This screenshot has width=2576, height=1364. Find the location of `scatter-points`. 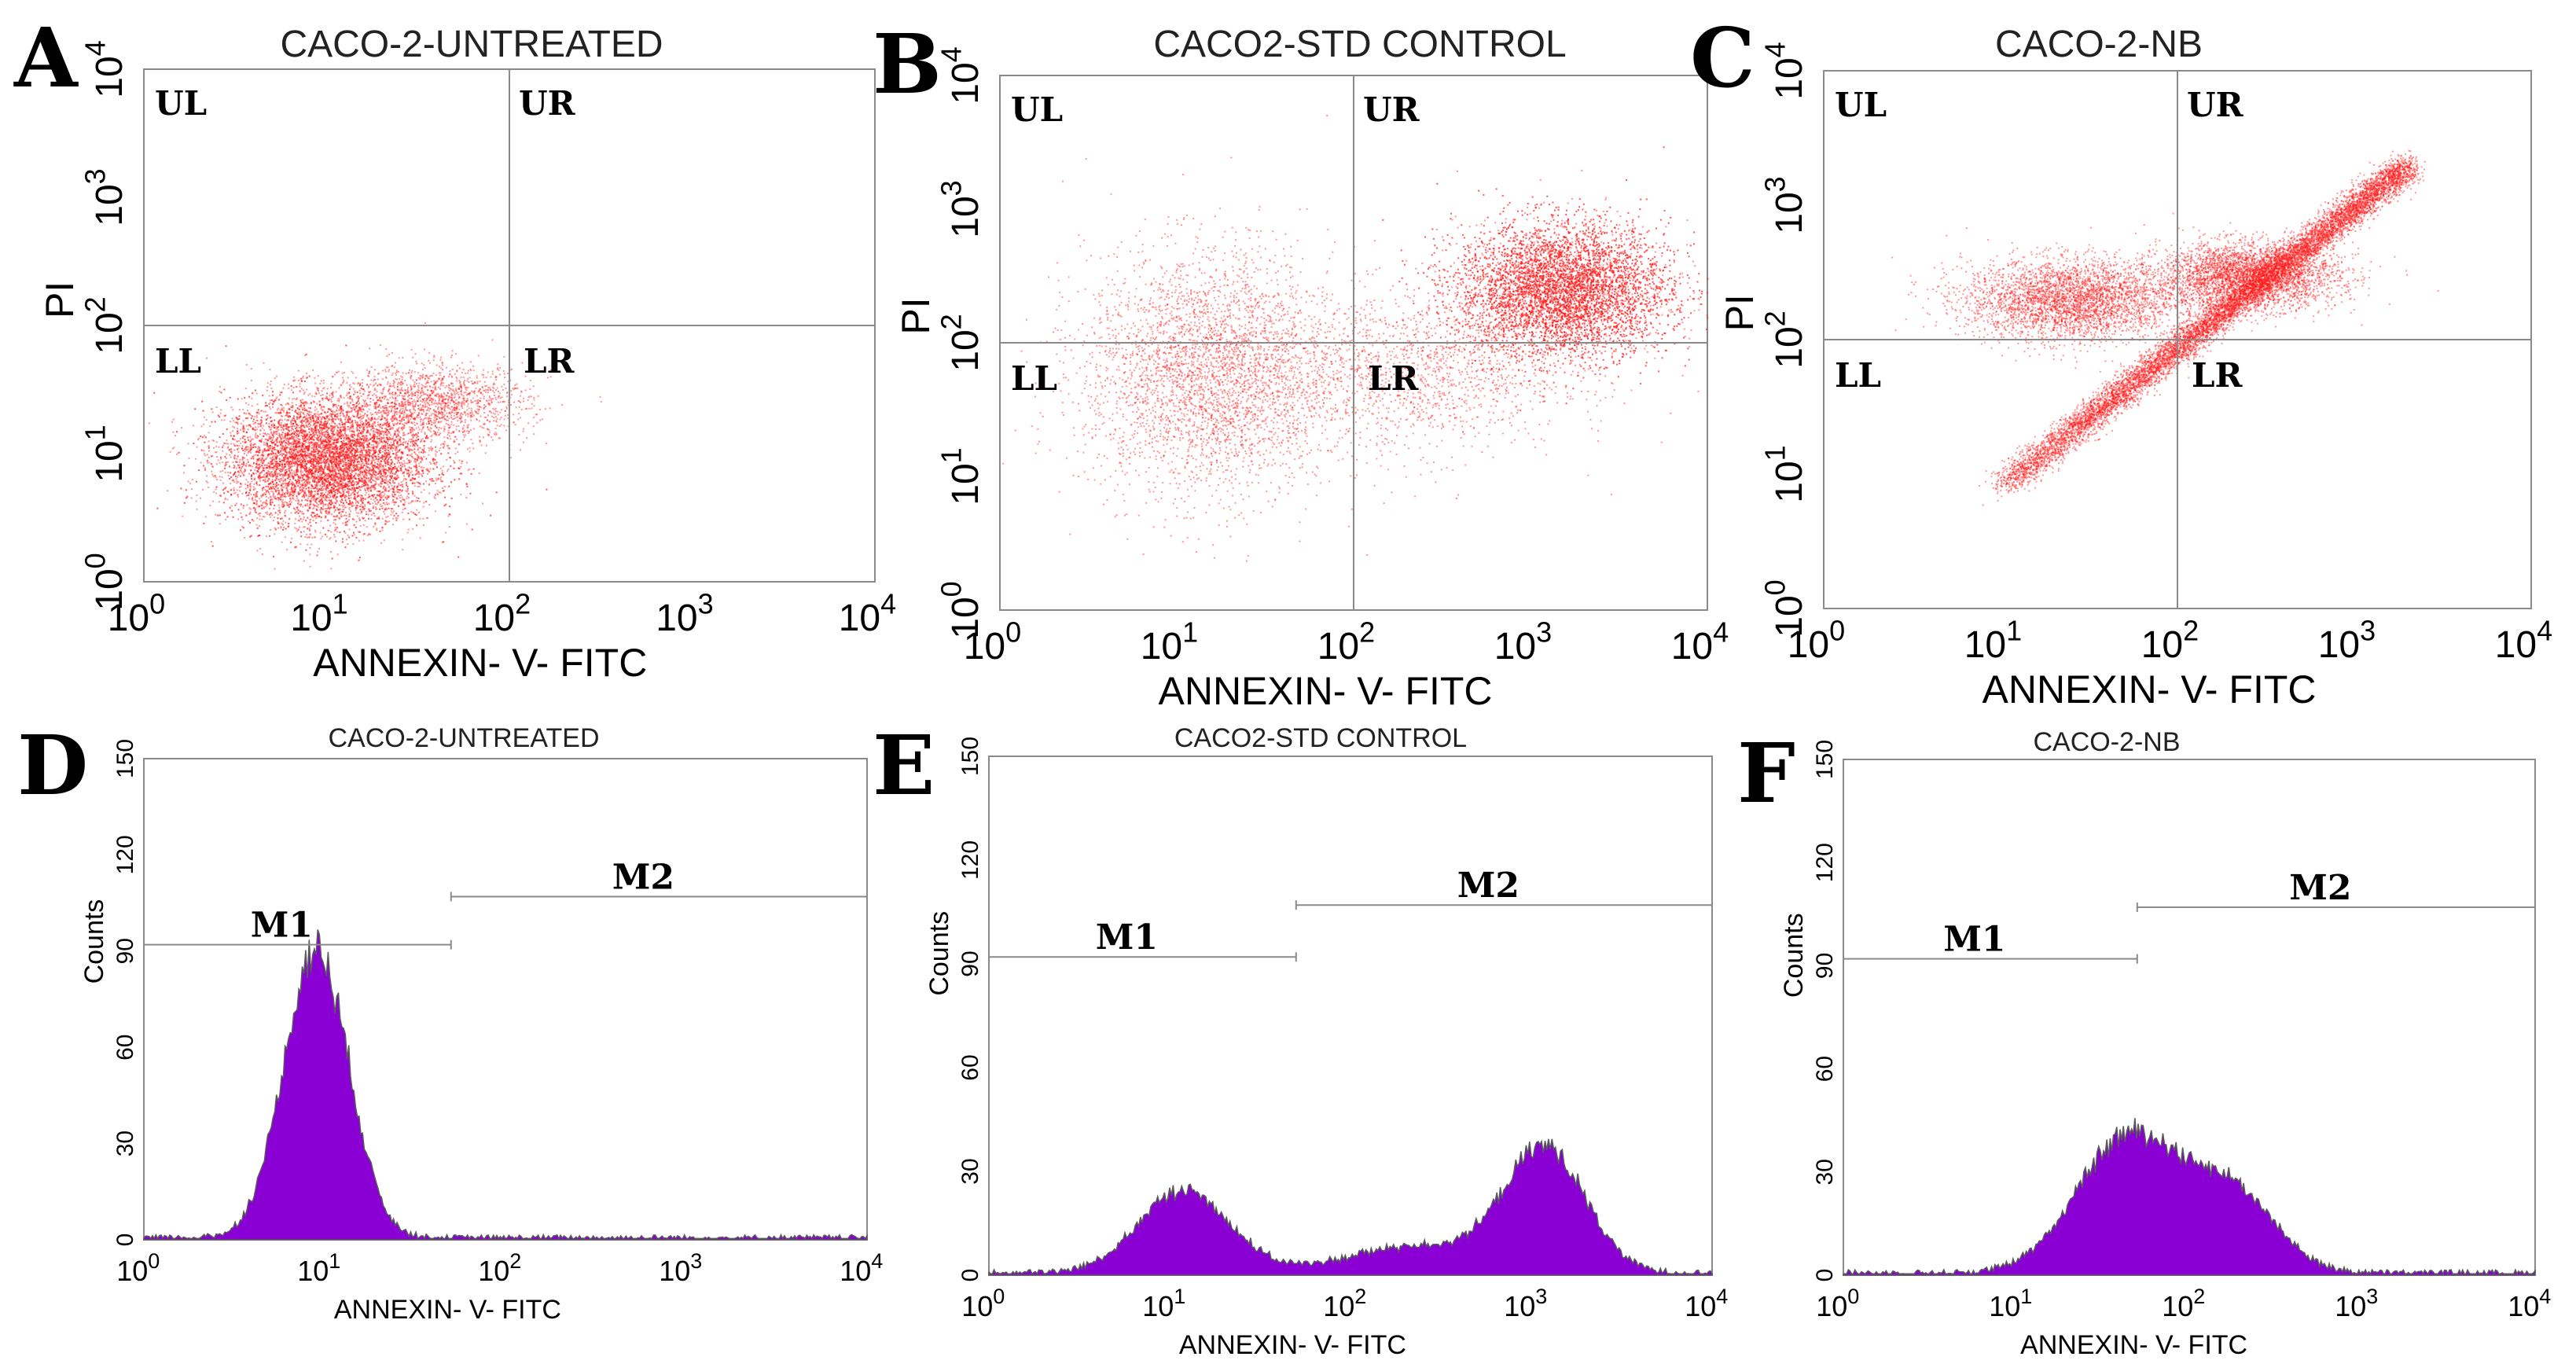

scatter-points is located at coordinates (375, 446).